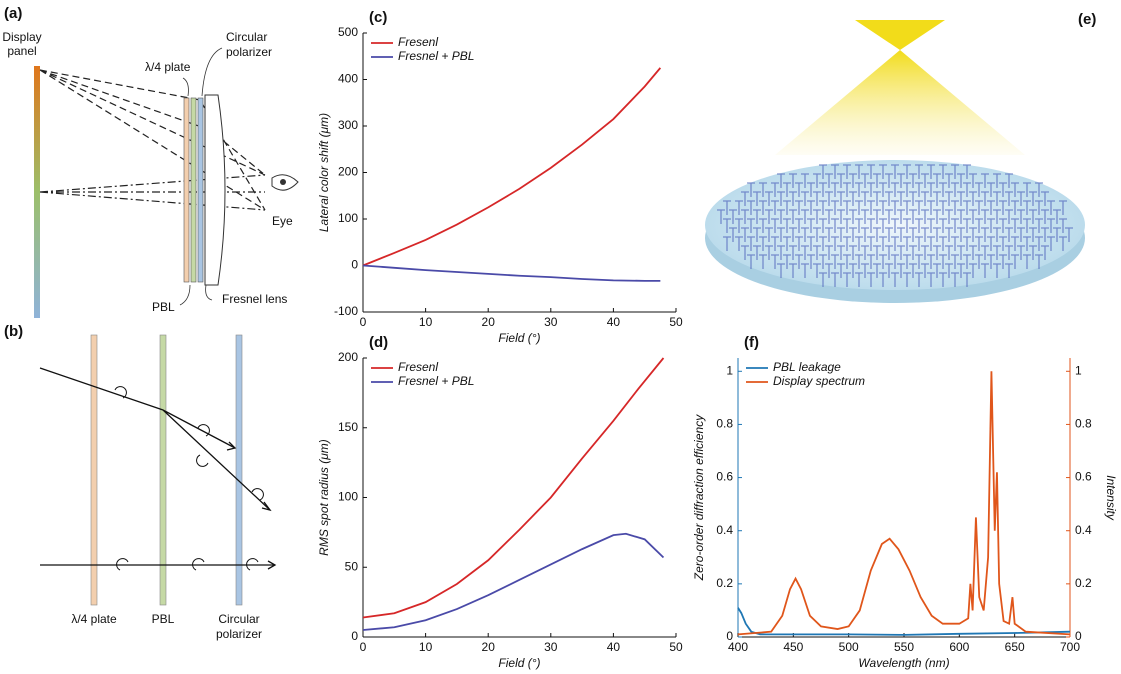  What do you see at coordinates (163, 619) in the screenshot?
I see `label: PBL` at bounding box center [163, 619].